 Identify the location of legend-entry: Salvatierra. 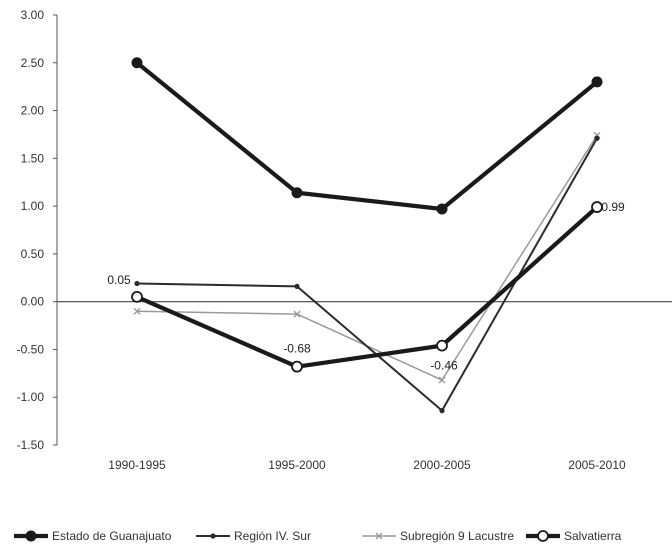
(574, 536).